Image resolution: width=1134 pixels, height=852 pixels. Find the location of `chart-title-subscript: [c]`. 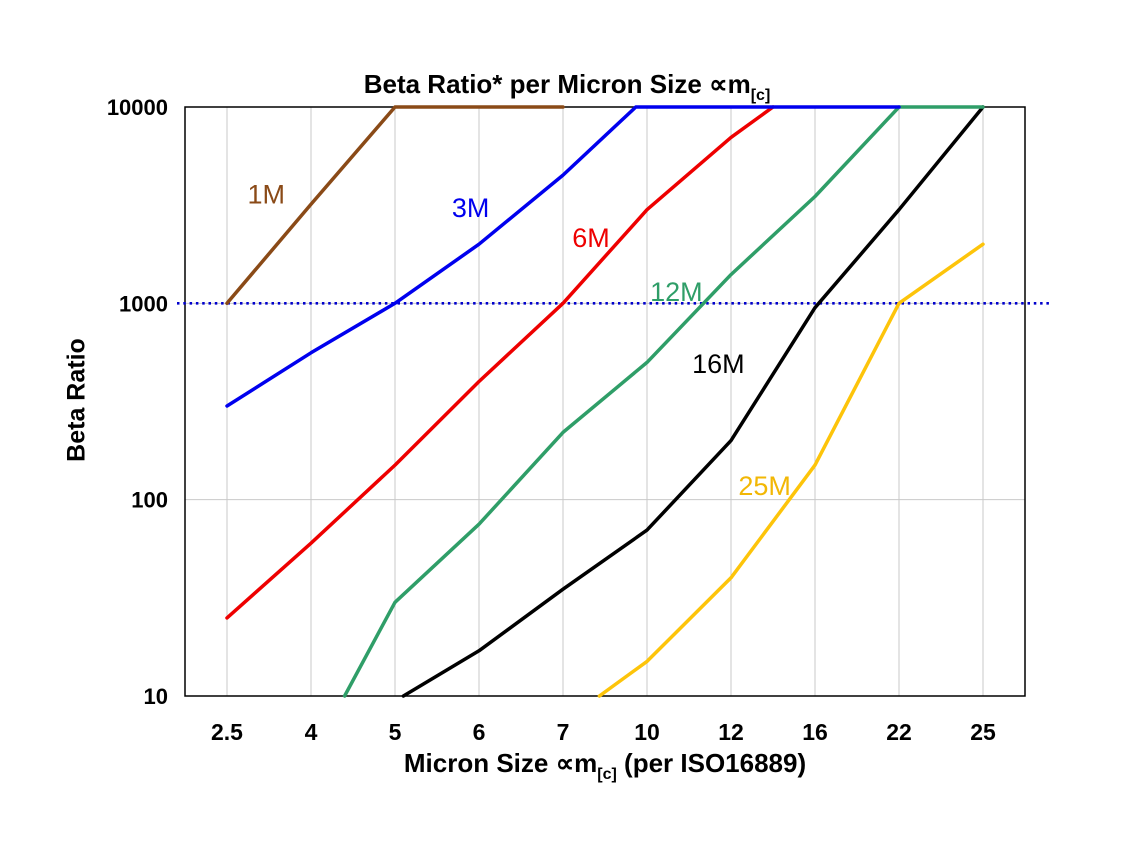

chart-title-subscript: [c] is located at coordinates (760, 95).